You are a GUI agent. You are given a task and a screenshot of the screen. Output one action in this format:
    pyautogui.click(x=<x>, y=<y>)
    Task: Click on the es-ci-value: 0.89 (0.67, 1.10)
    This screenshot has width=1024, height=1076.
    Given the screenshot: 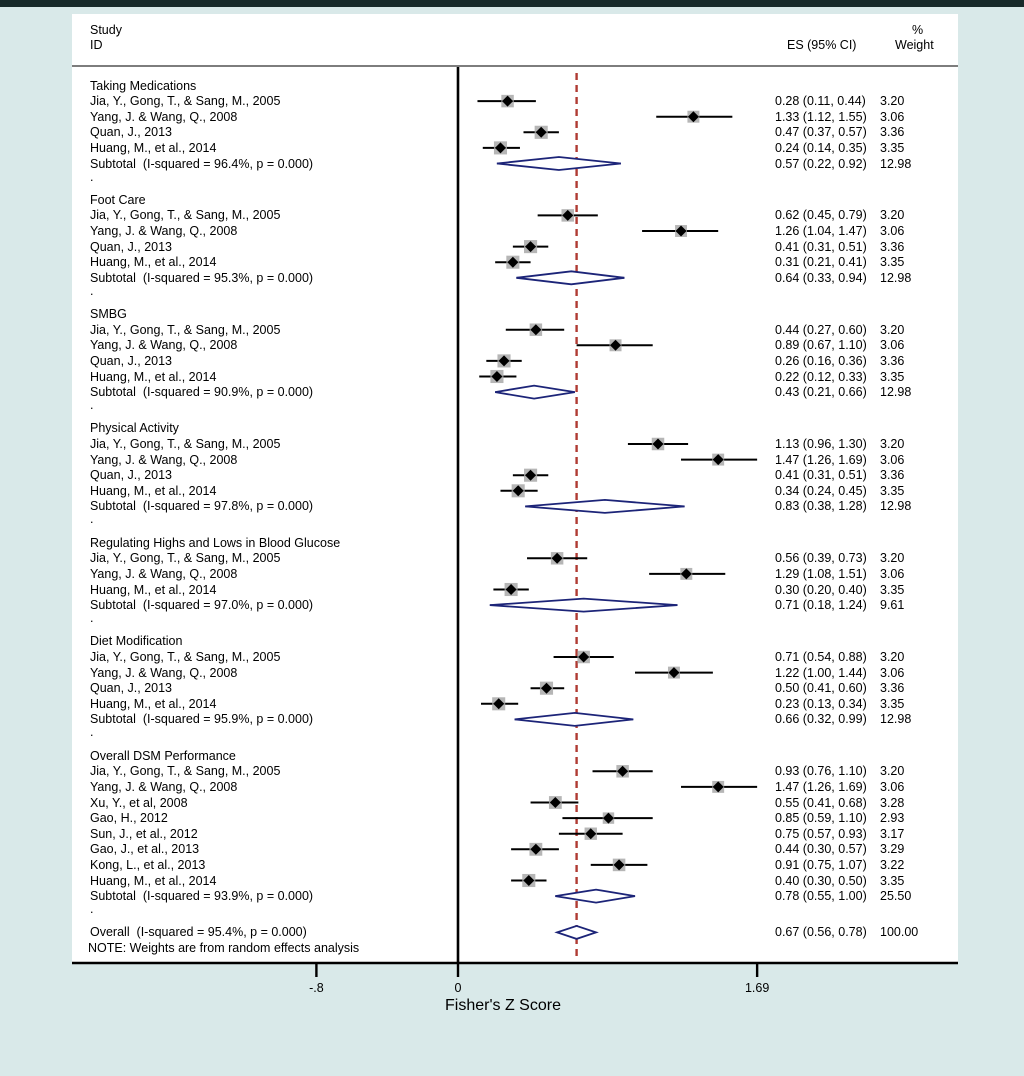 What is the action you would take?
    pyautogui.click(x=821, y=345)
    